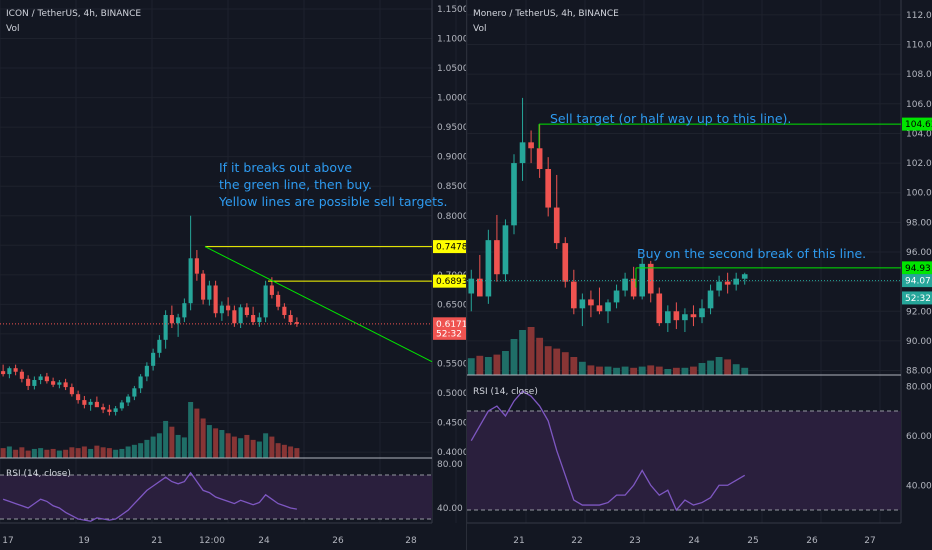  I want to click on y-tick-label: 96.00, so click(919, 253).